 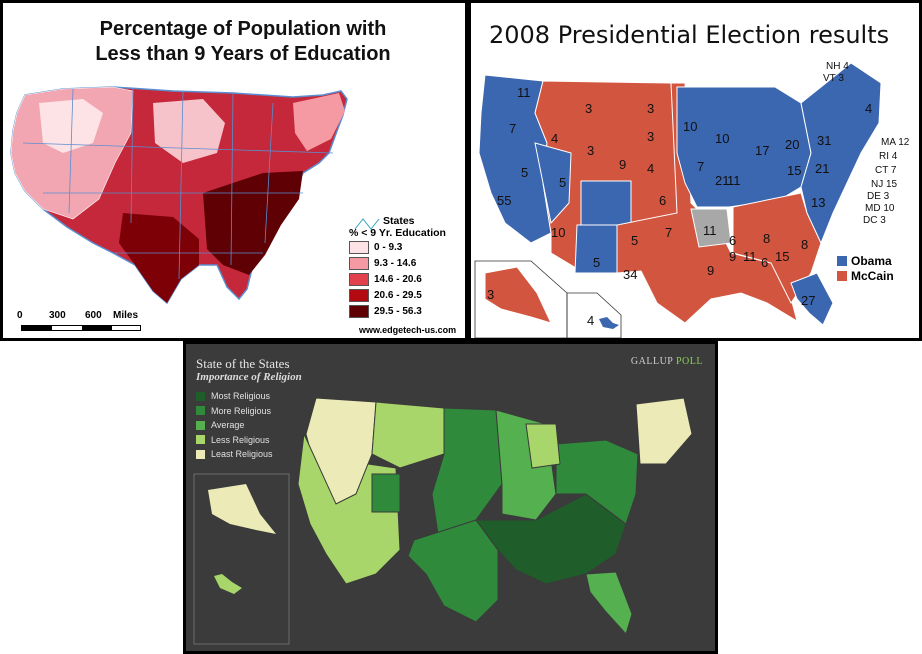 I want to click on south-mccain, so click(x=777, y=248).